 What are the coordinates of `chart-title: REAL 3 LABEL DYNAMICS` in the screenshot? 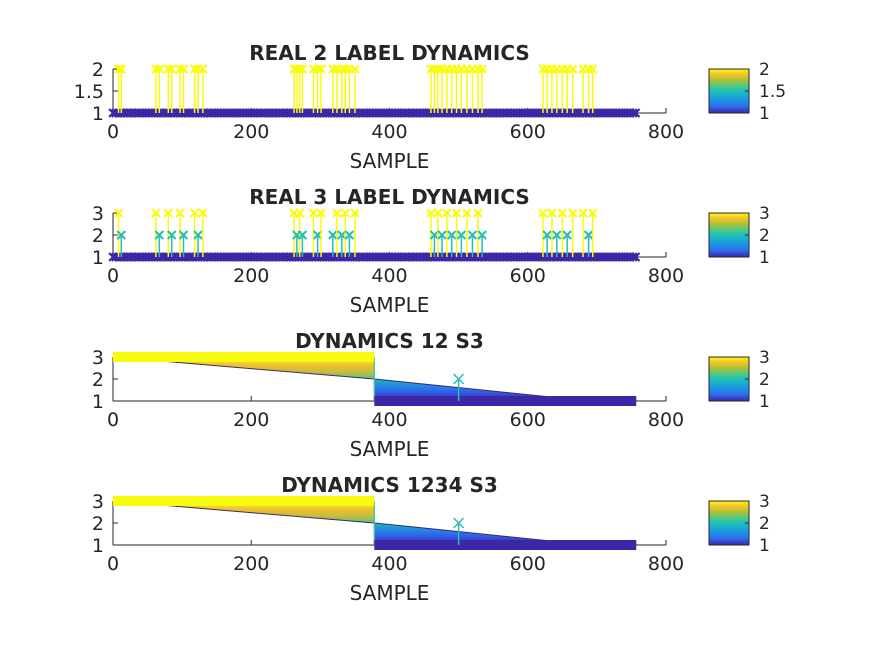 It's located at (389, 197).